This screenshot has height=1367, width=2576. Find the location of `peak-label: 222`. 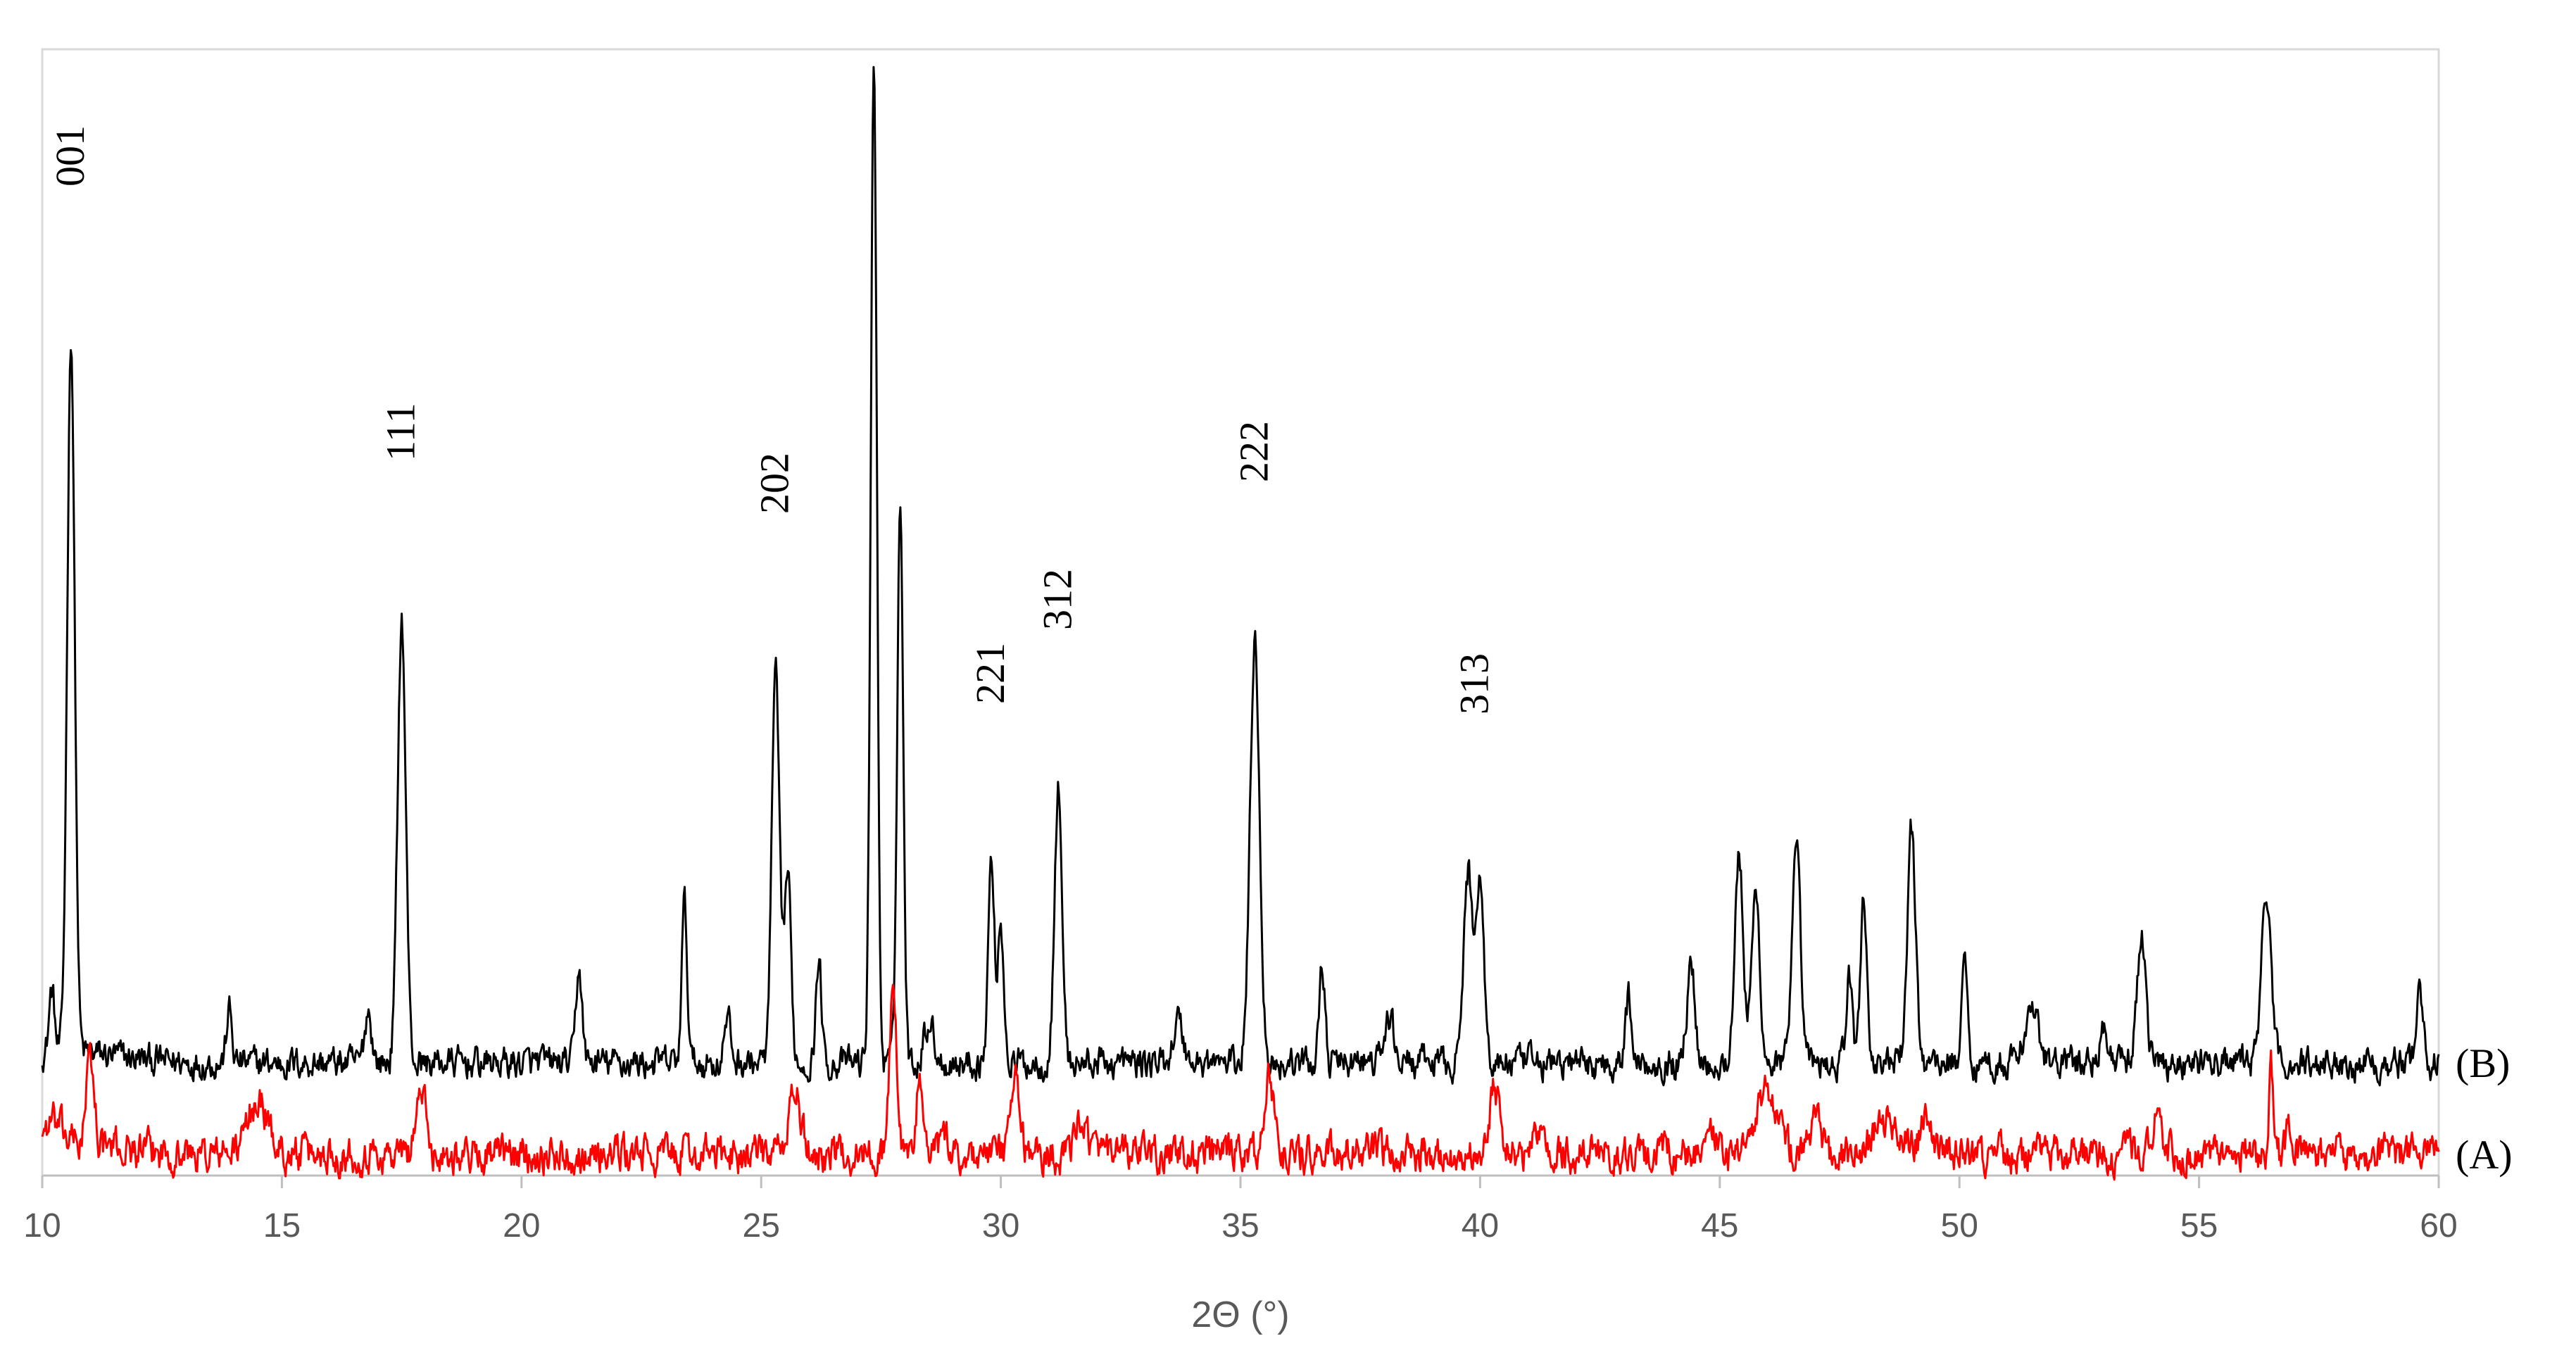

peak-label: 222 is located at coordinates (1253, 451).